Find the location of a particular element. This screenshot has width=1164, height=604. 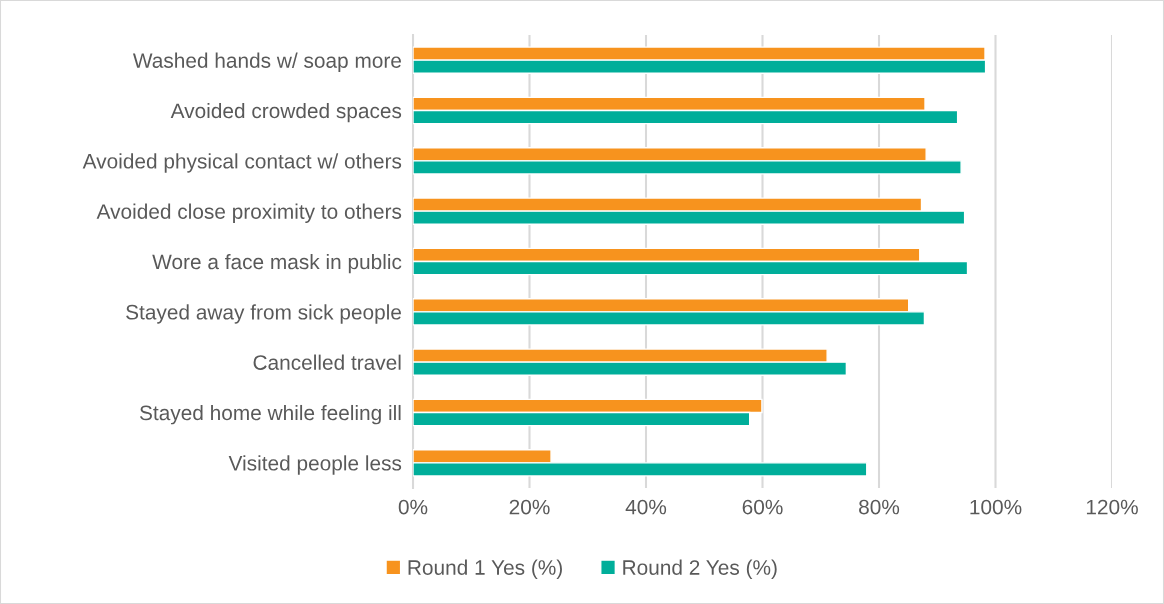

x-tick-label: 40% is located at coordinates (646, 507).